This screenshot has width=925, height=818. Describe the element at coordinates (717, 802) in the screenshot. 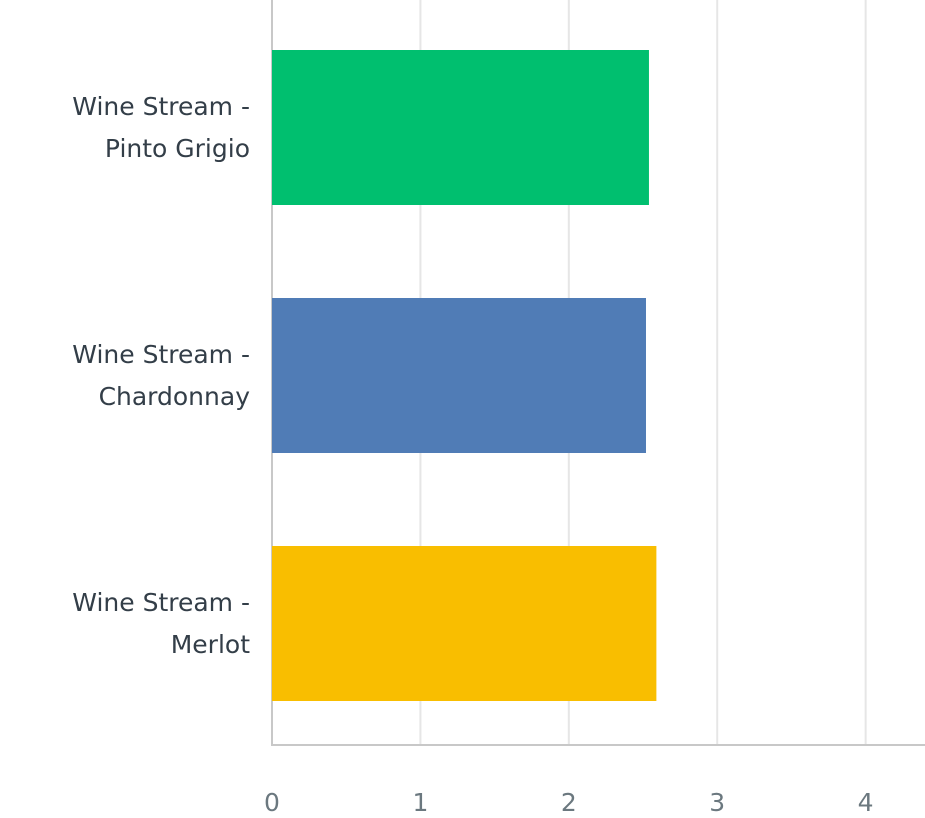

I see `x-tick-label: 3` at that location.